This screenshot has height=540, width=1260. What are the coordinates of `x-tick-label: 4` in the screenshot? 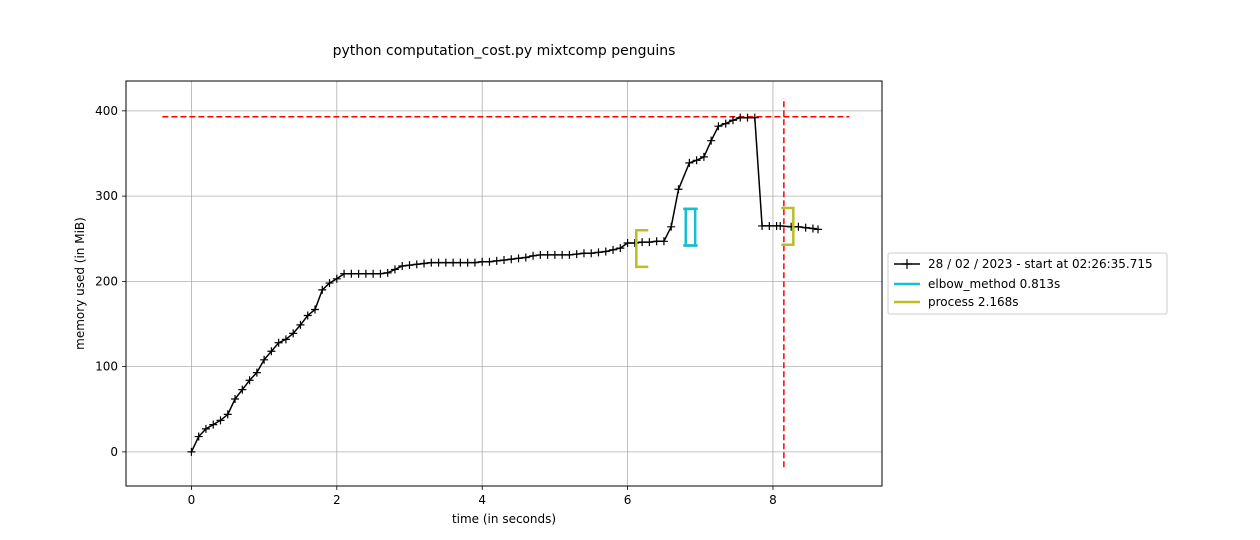 It's located at (482, 500).